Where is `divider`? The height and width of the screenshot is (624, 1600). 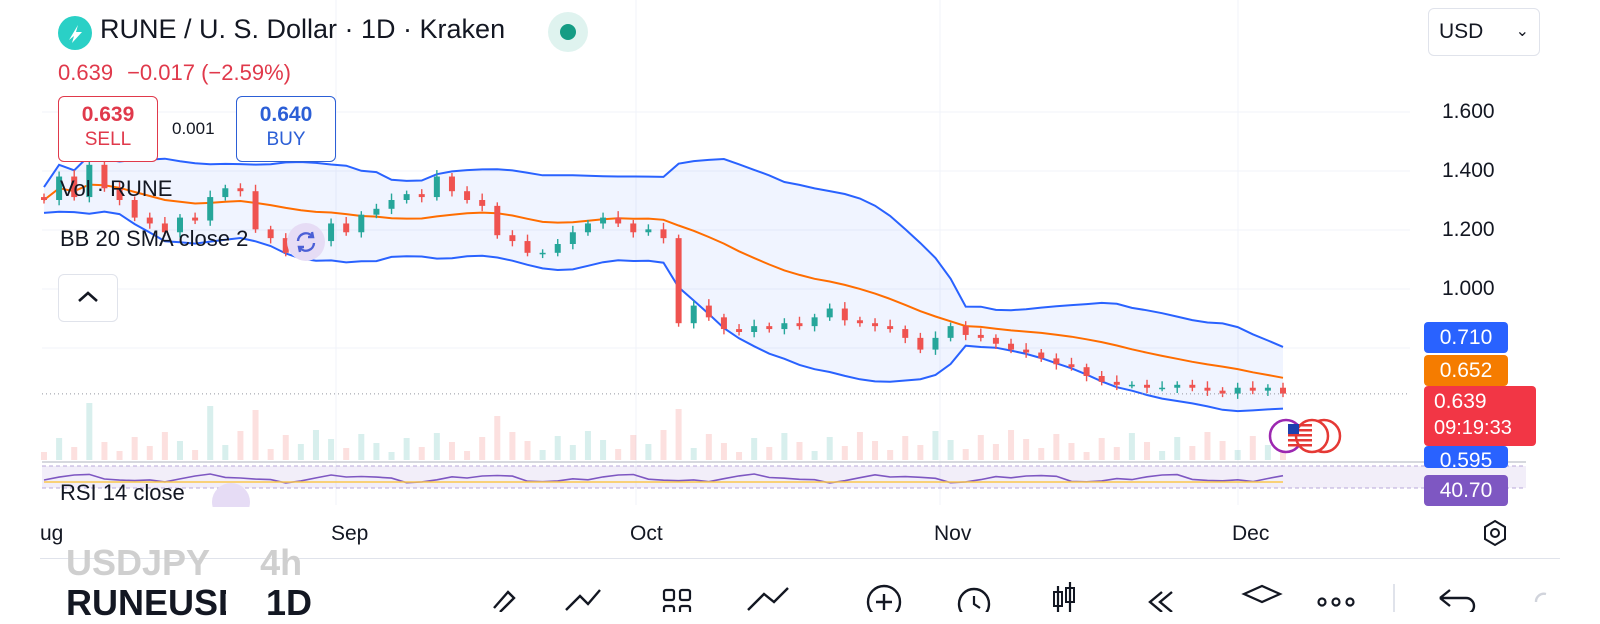 divider is located at coordinates (800, 558).